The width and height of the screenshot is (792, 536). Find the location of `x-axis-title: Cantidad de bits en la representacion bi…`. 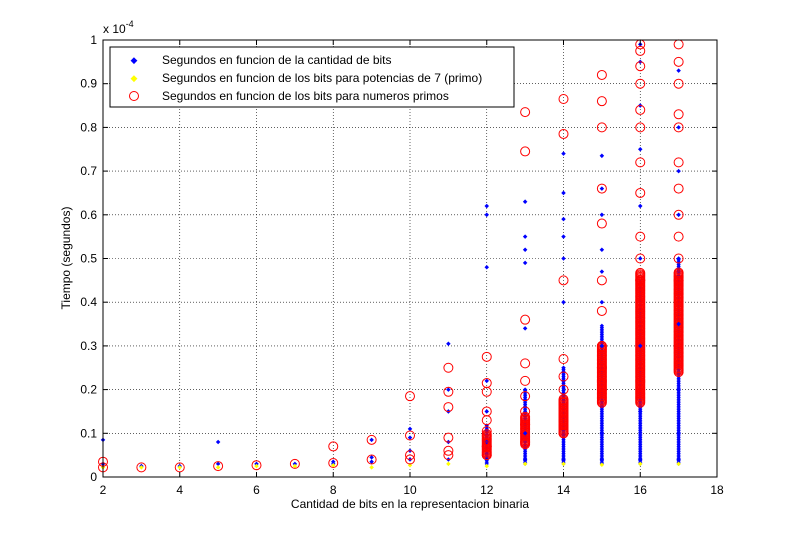

x-axis-title: Cantidad de bits en la representacion bi… is located at coordinates (410, 504).